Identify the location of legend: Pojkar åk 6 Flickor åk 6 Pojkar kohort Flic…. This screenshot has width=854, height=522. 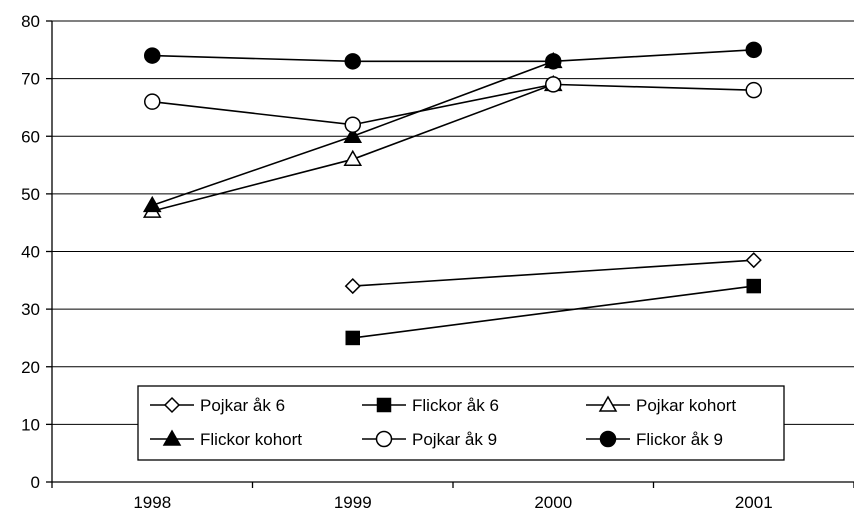
(461, 423).